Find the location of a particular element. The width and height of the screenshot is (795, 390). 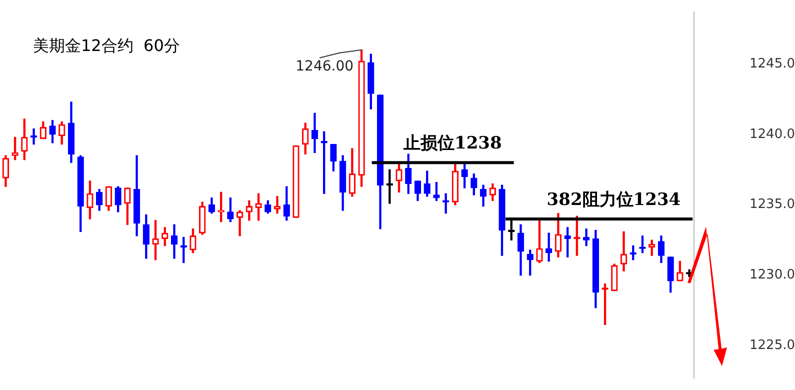

text: 美期金12合约 60分 is located at coordinates (106, 46).